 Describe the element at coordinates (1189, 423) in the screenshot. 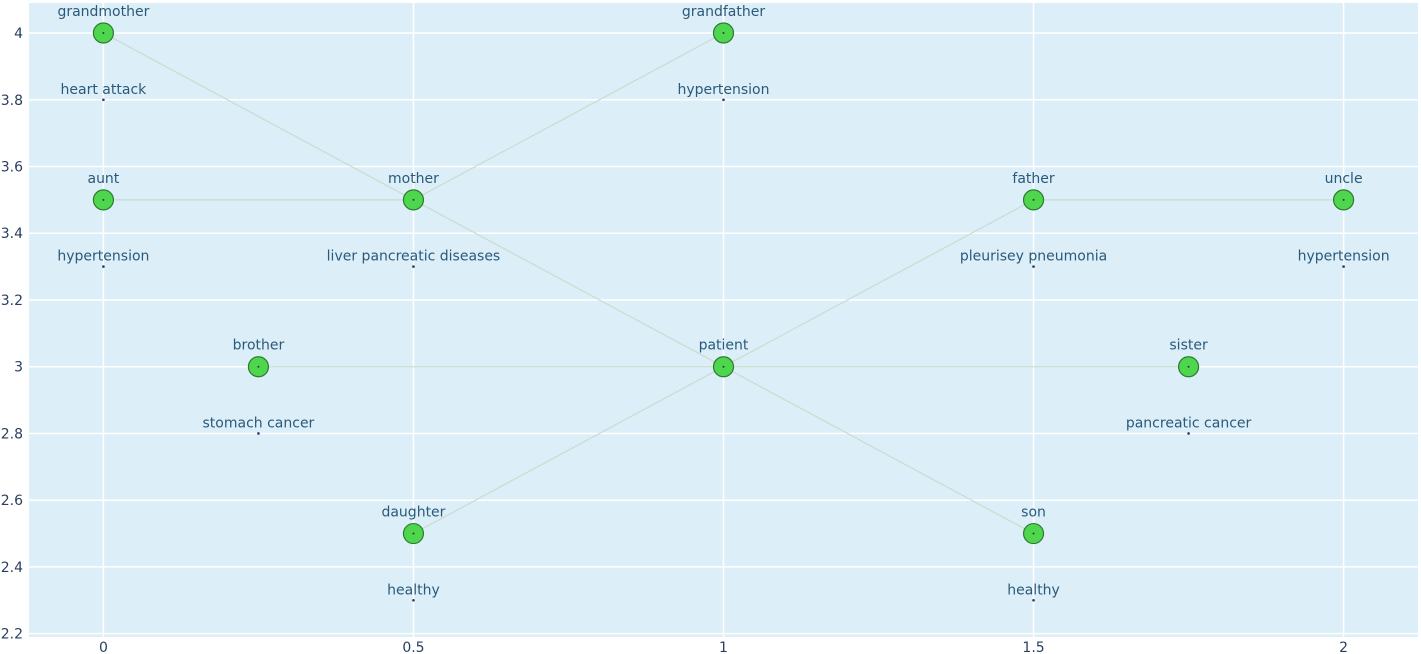

I see `condition-label: pancreatic cancer` at that location.